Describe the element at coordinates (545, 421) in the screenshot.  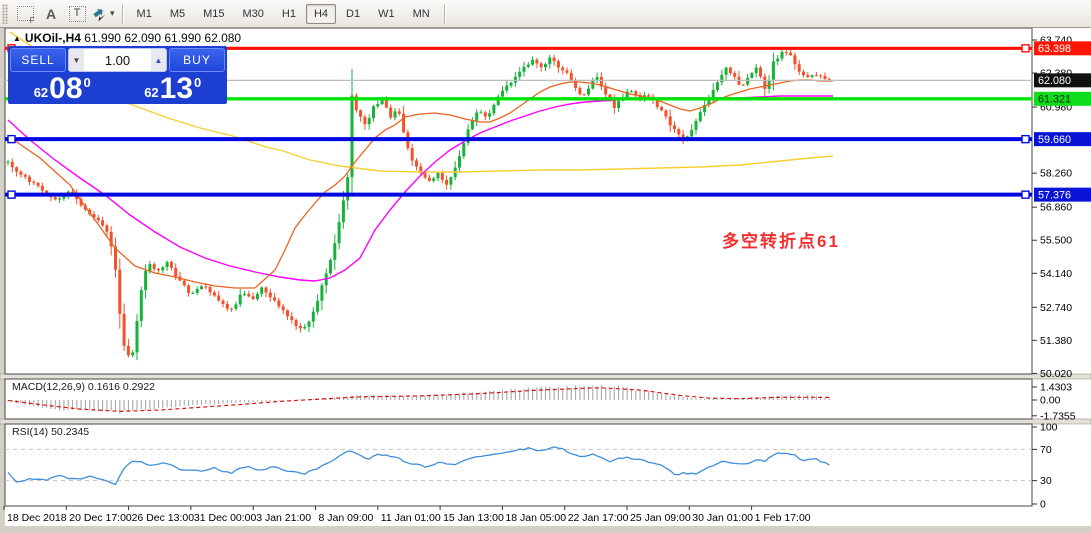
I see `splitter-macd-rsi` at that location.